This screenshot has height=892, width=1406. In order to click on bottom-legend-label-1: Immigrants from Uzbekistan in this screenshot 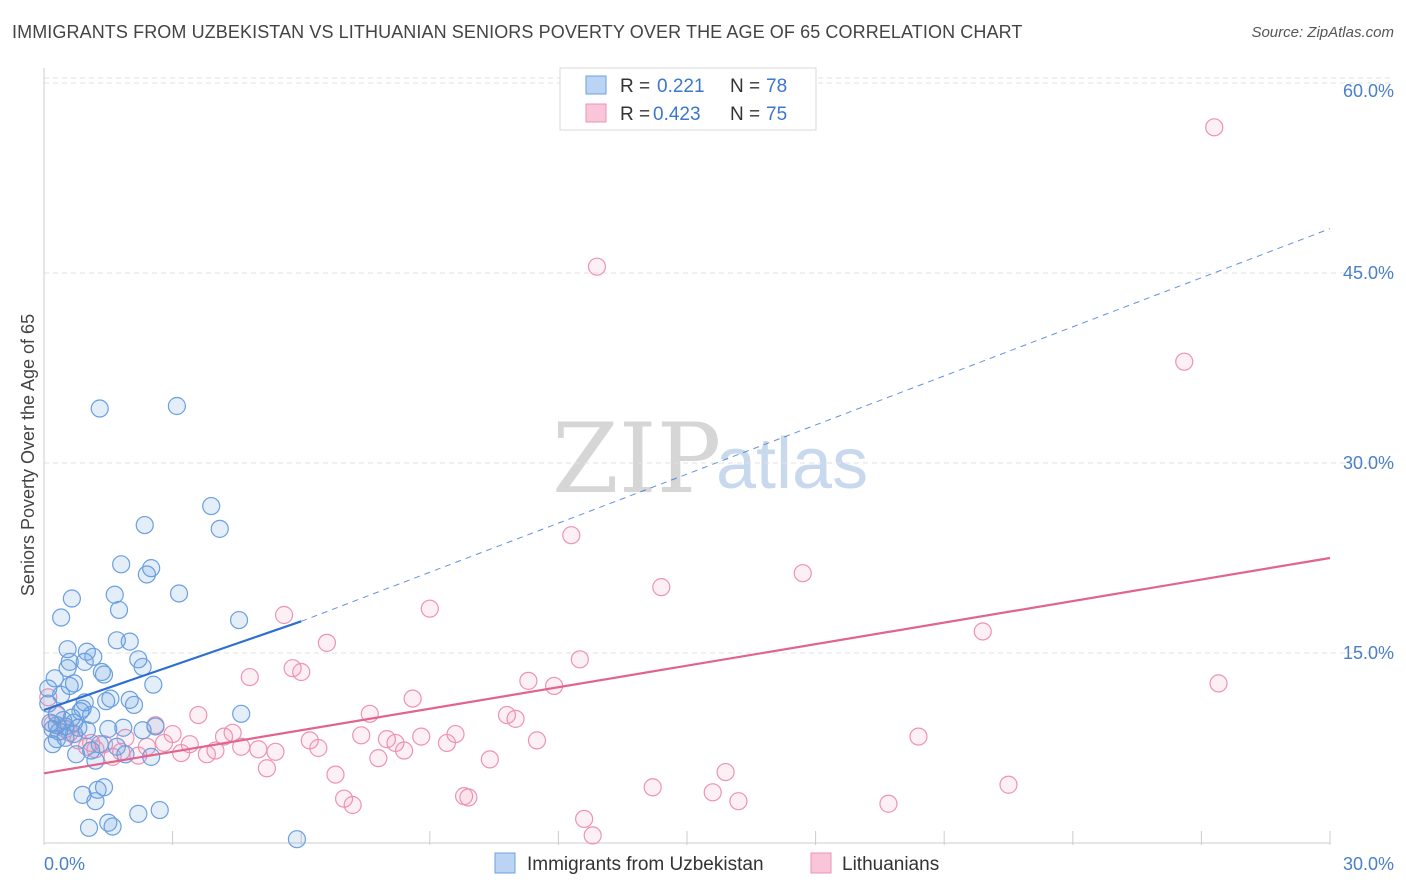, I will do `click(645, 864)`.